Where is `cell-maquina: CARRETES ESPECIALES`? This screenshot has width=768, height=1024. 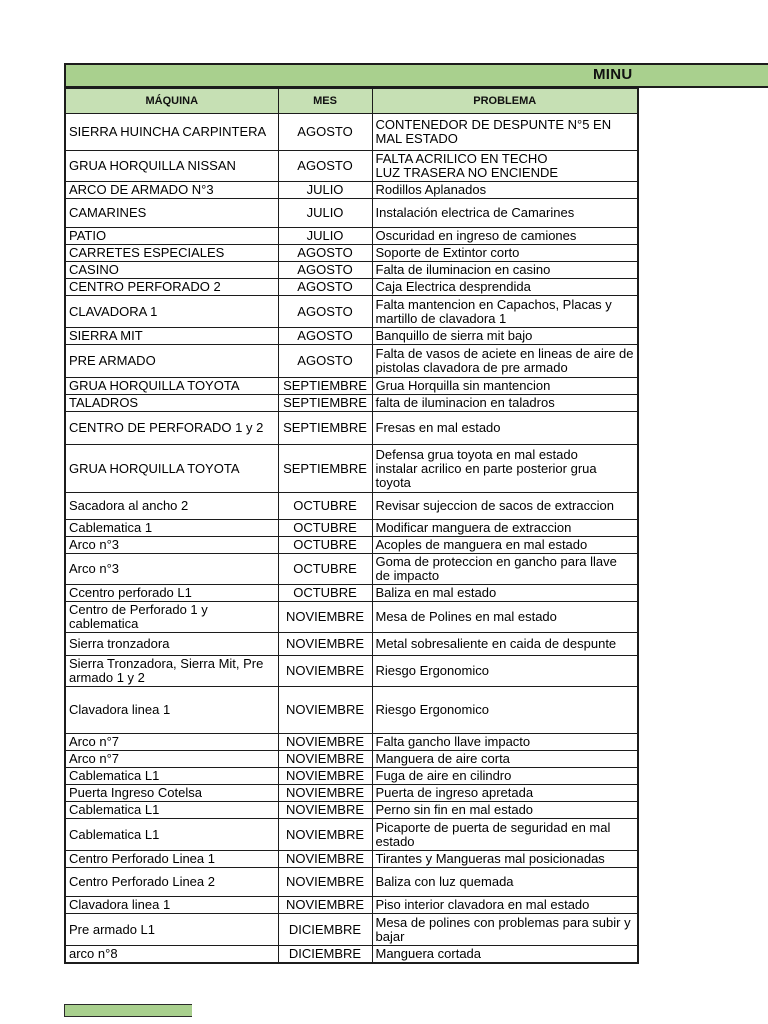 cell-maquina: CARRETES ESPECIALES is located at coordinates (171, 253).